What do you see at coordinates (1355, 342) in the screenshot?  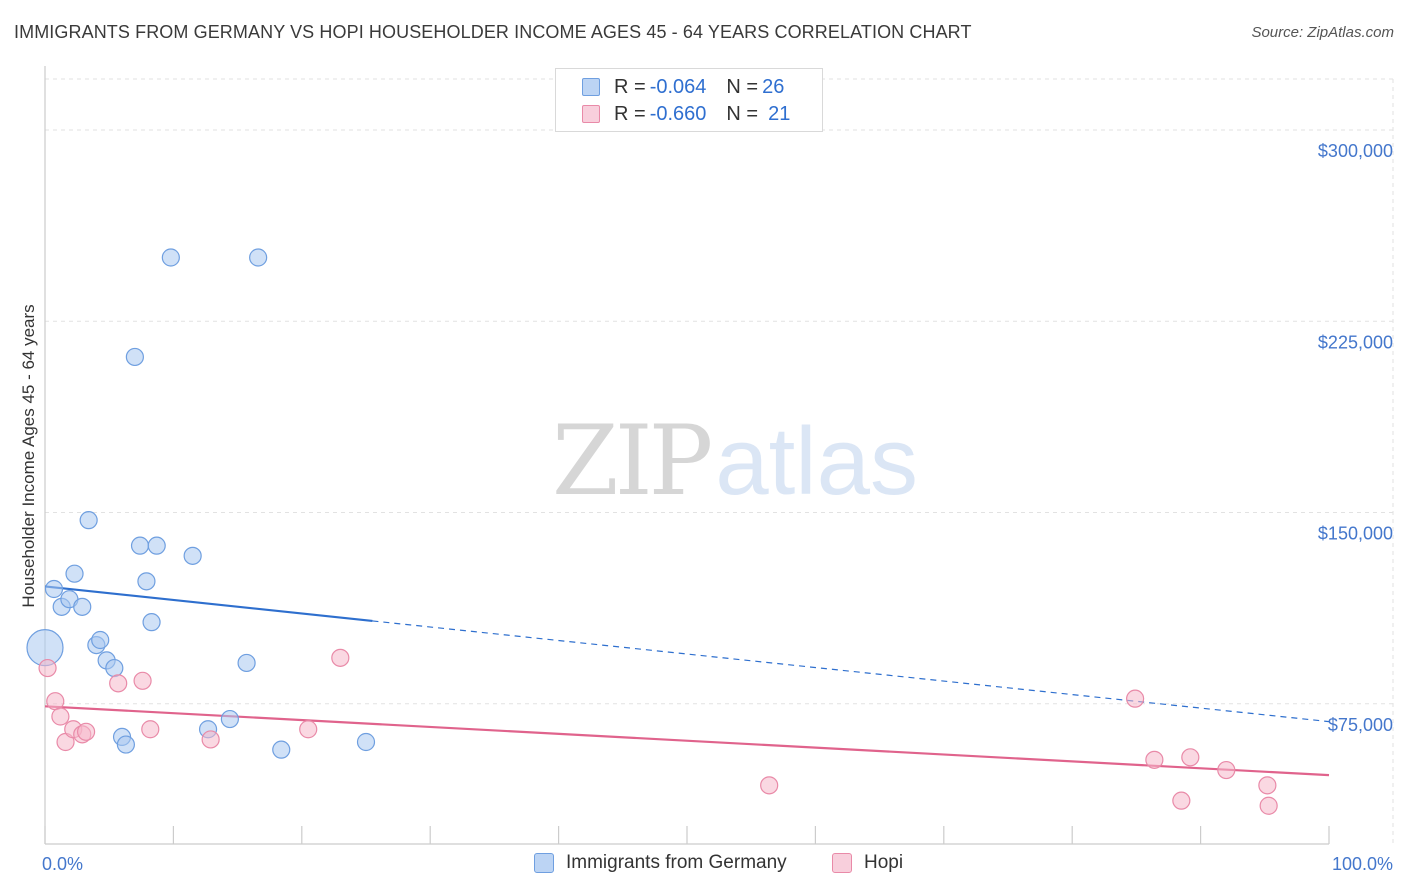 I see `y-tick-label: $225,000` at bounding box center [1355, 342].